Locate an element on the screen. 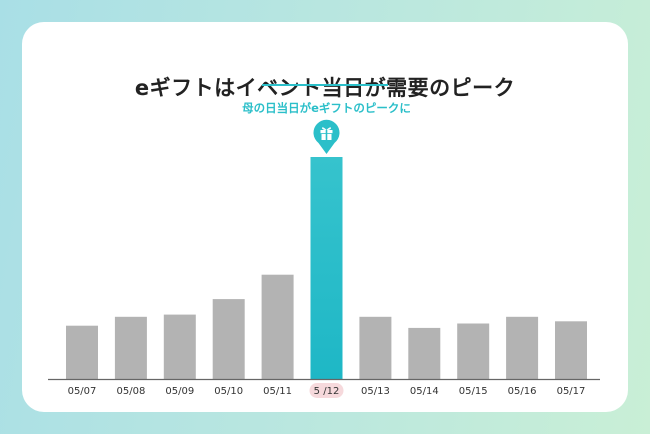 The width and height of the screenshot is (650, 434). title-underline is located at coordinates (325, 85).